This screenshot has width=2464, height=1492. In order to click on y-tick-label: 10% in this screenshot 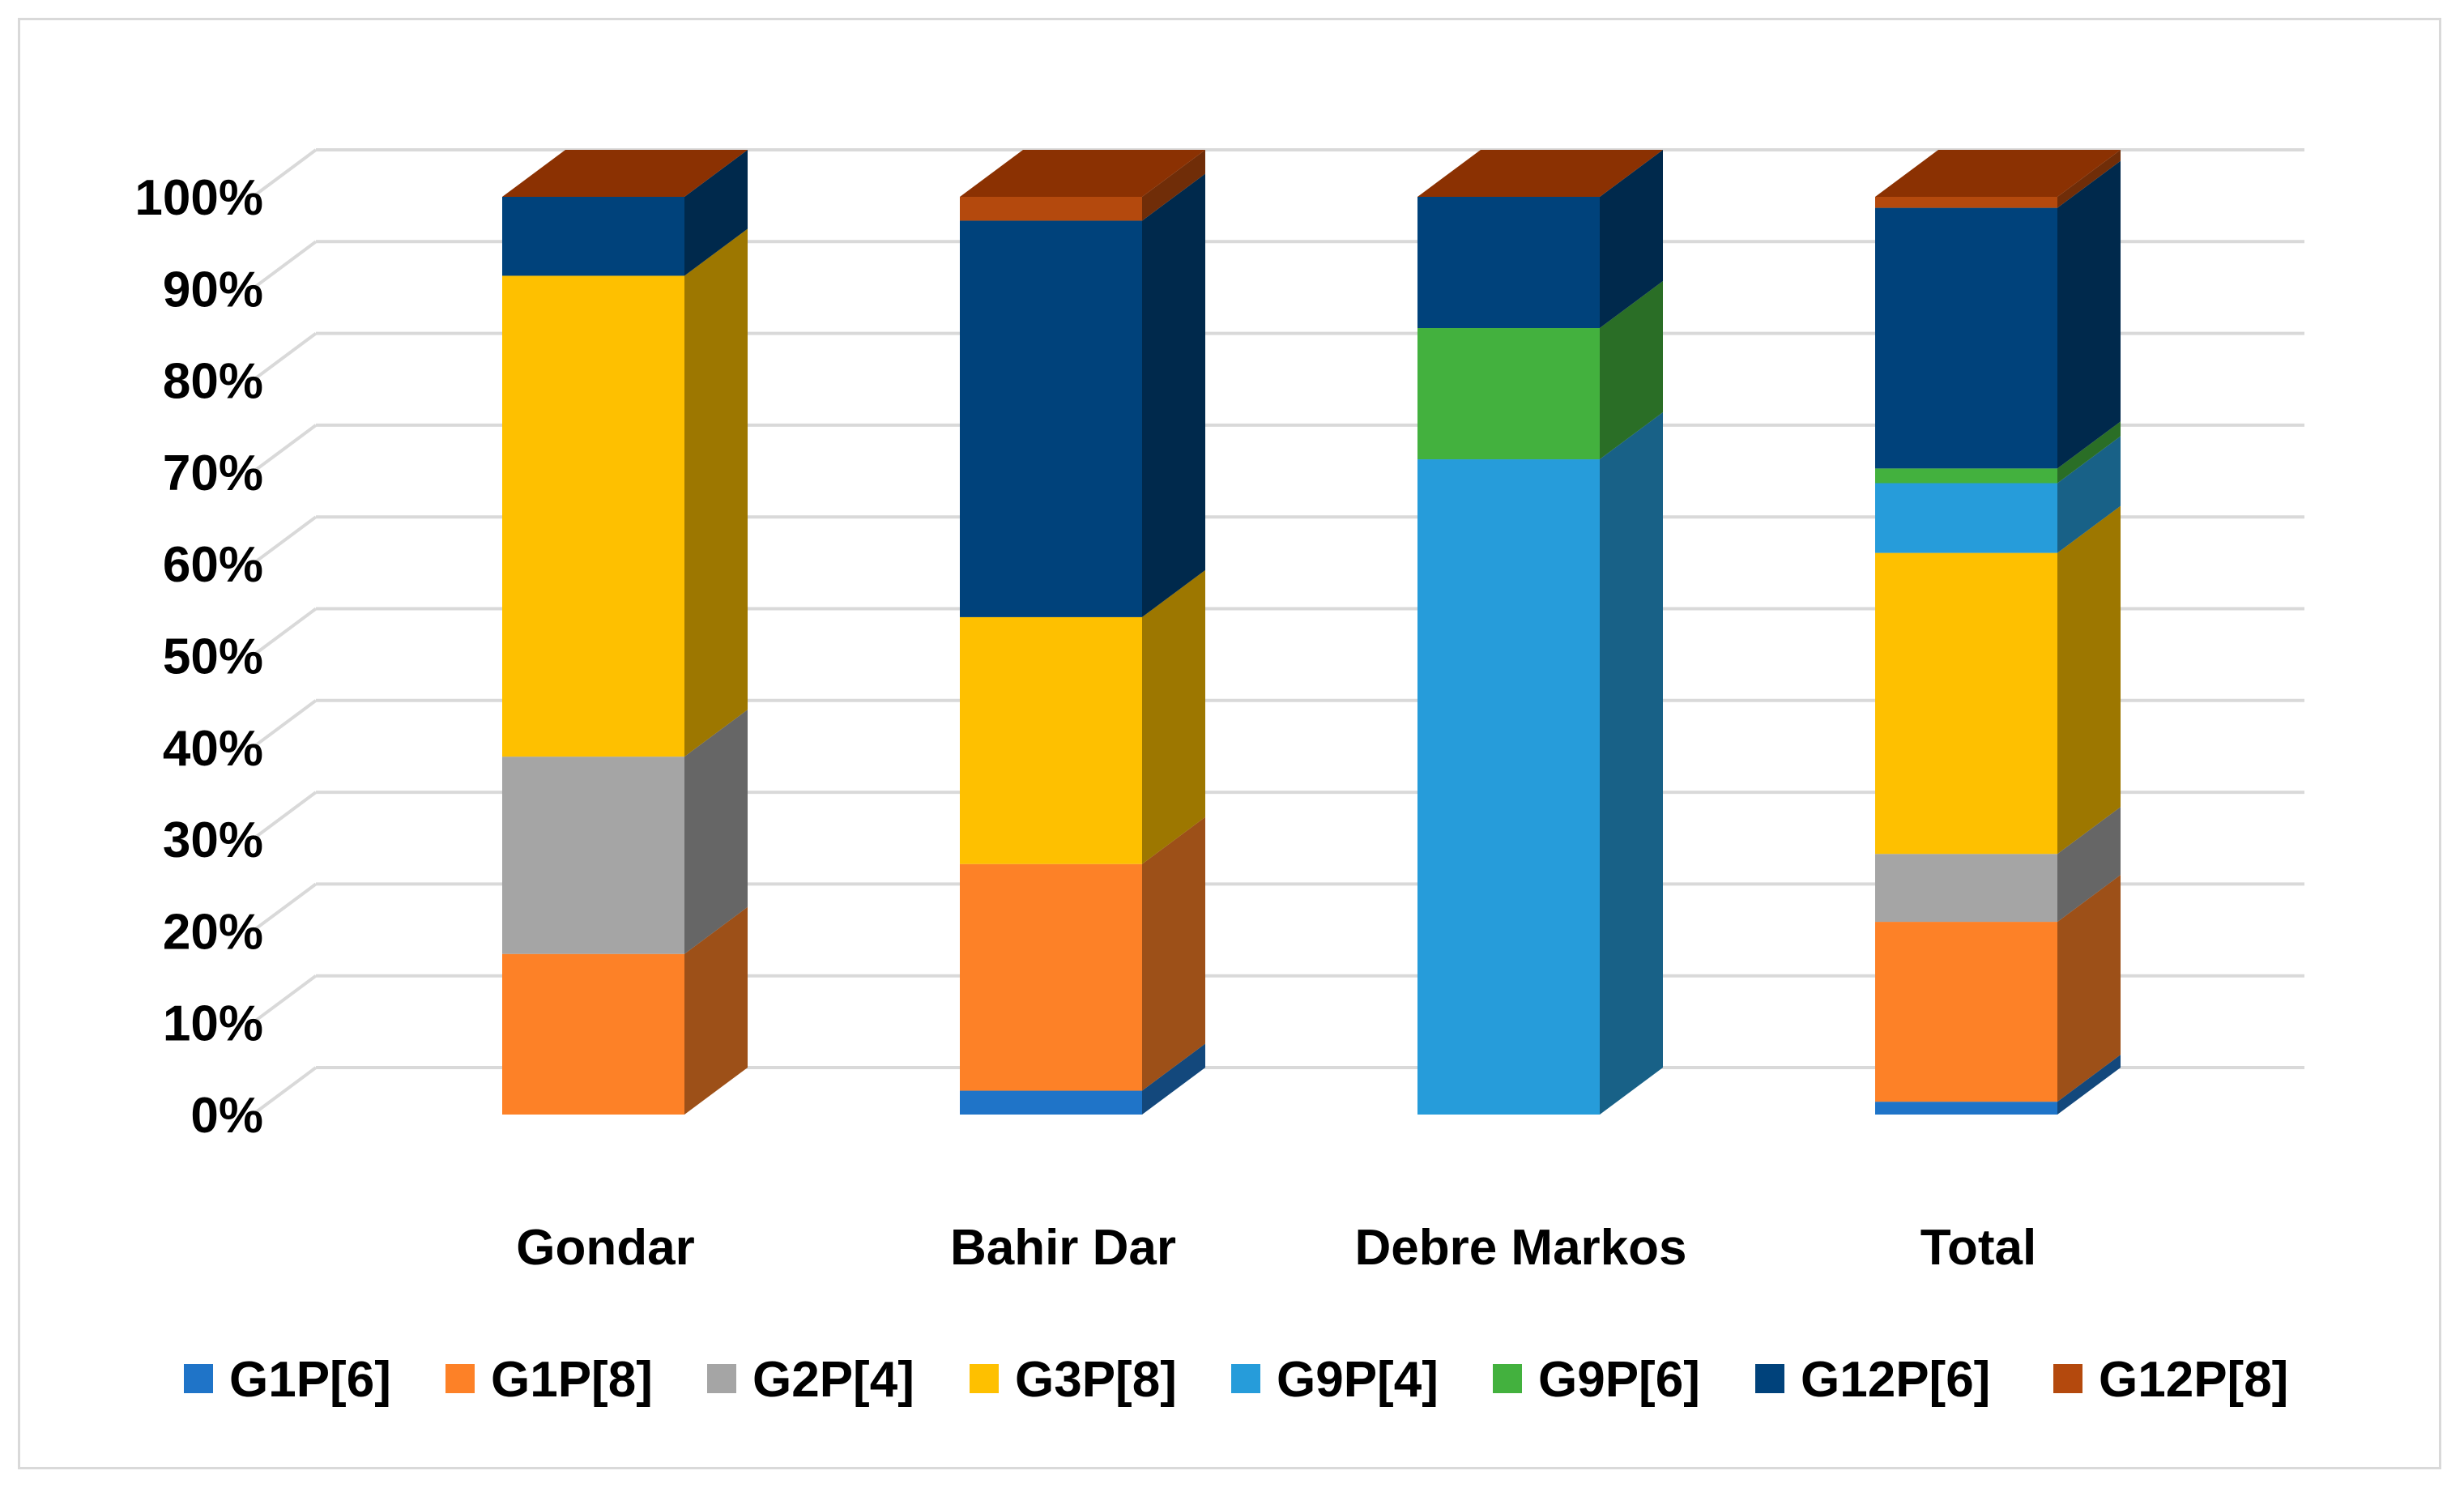, I will do `click(213, 1024)`.